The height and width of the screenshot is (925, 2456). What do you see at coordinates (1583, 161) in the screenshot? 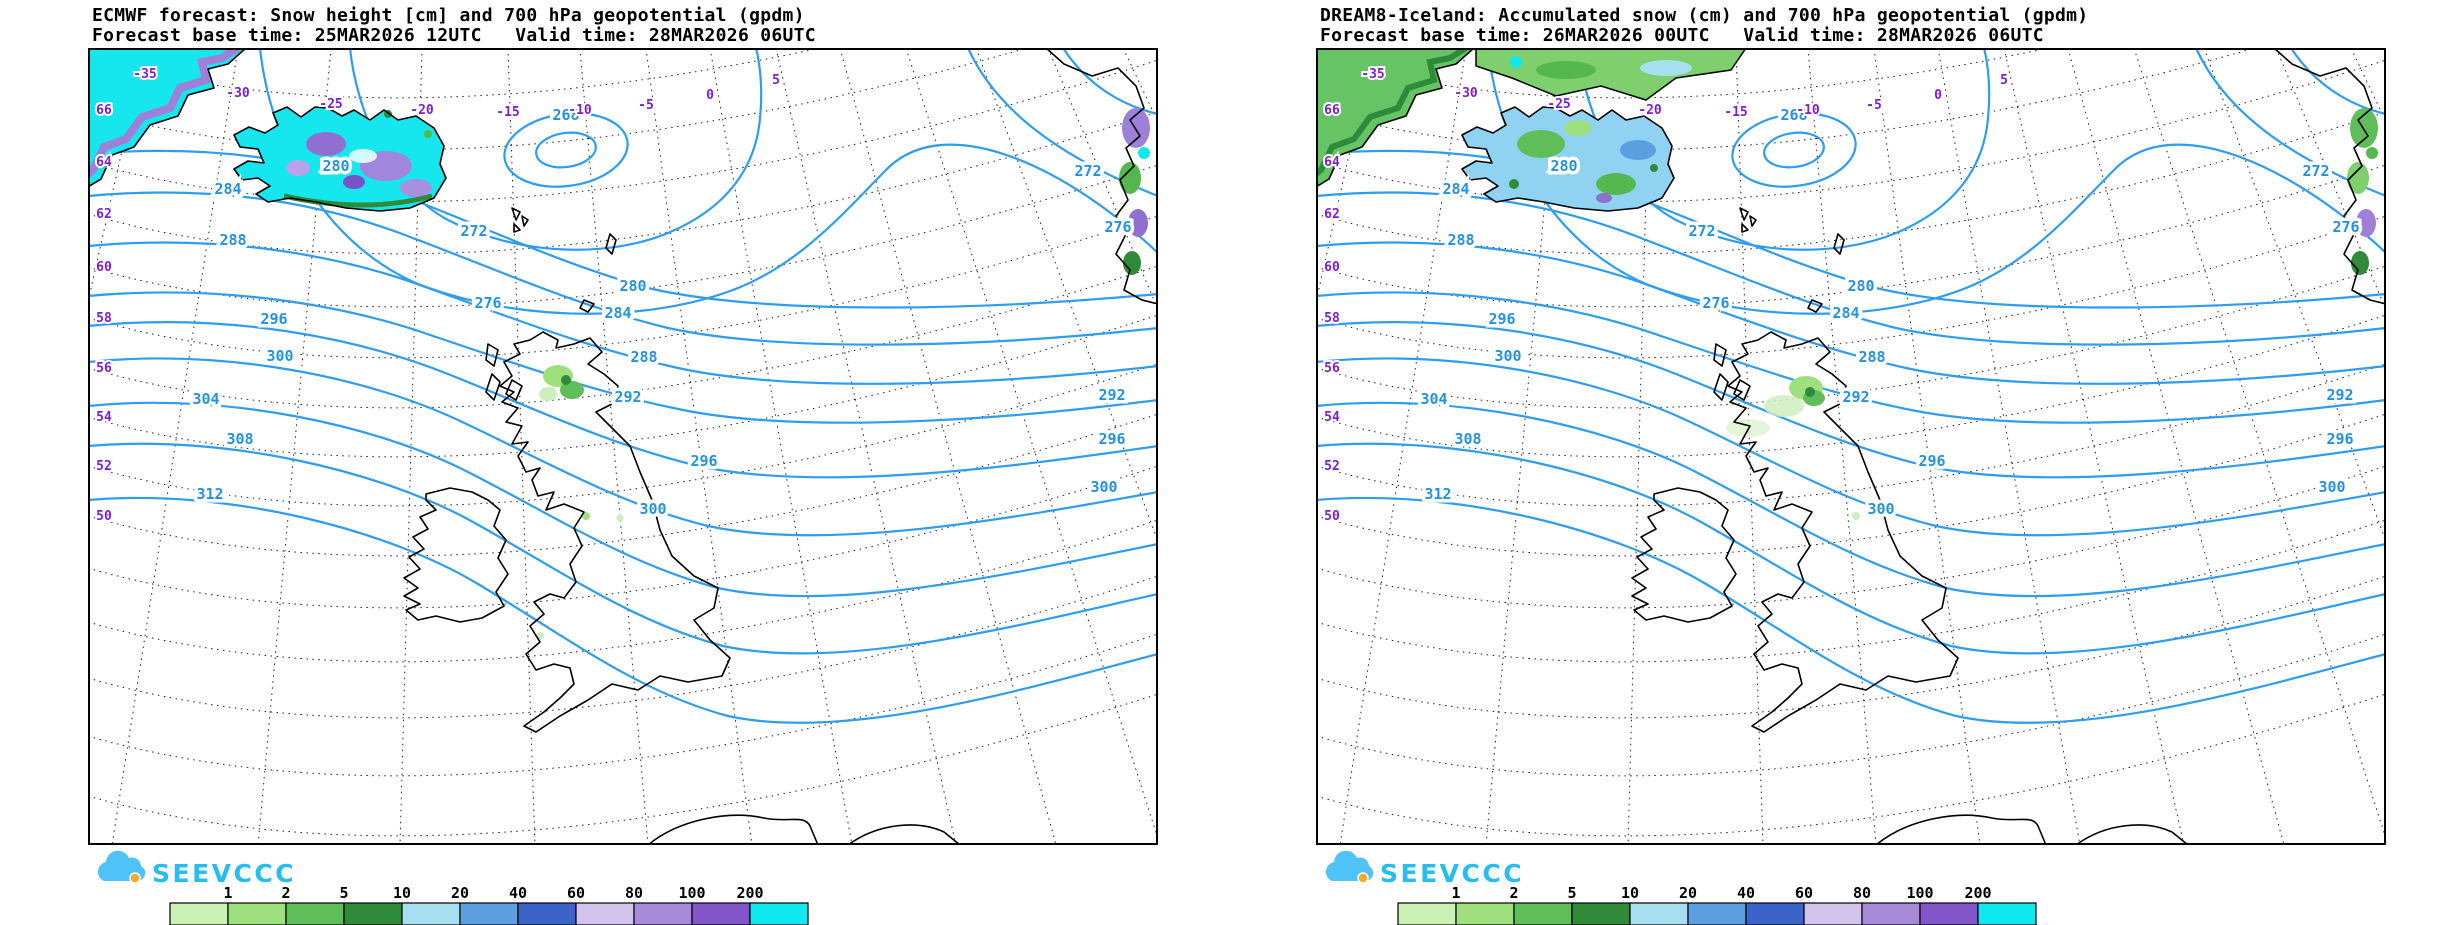
I see `iceland-snow-patches` at bounding box center [1583, 161].